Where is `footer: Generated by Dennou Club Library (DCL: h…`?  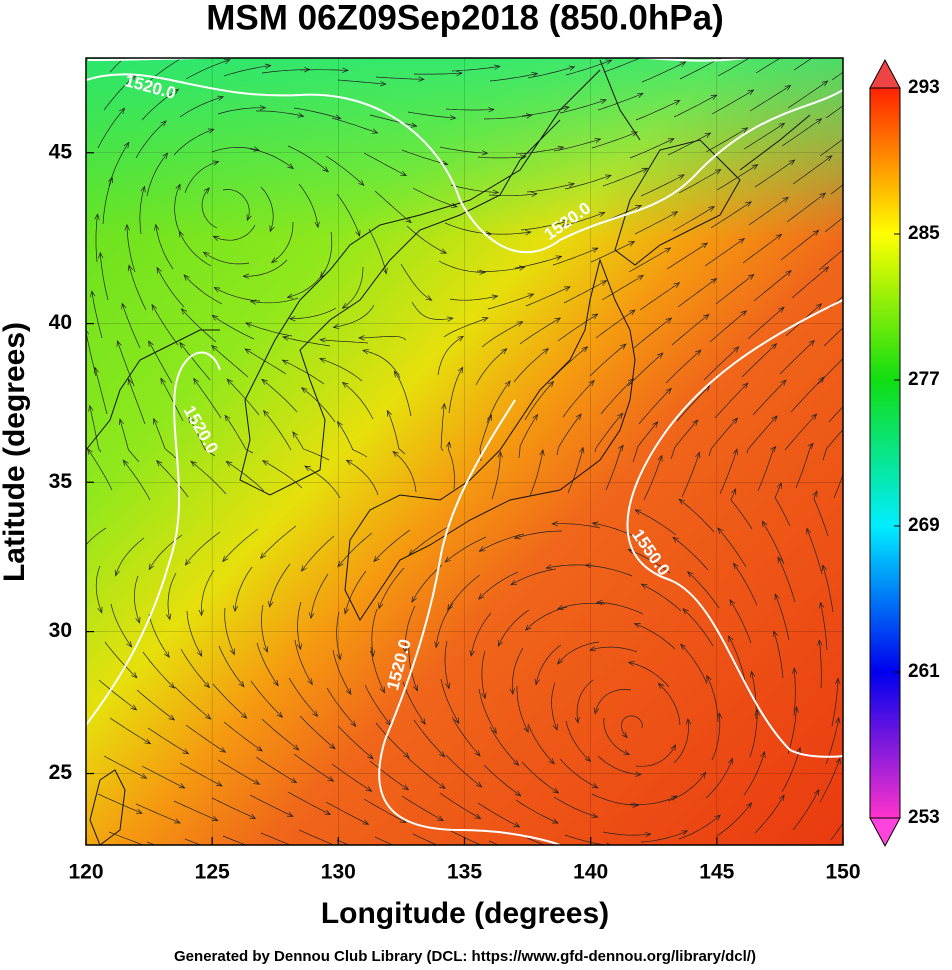
footer: Generated by Dennou Club Library (DCL: h… is located at coordinates (465, 956).